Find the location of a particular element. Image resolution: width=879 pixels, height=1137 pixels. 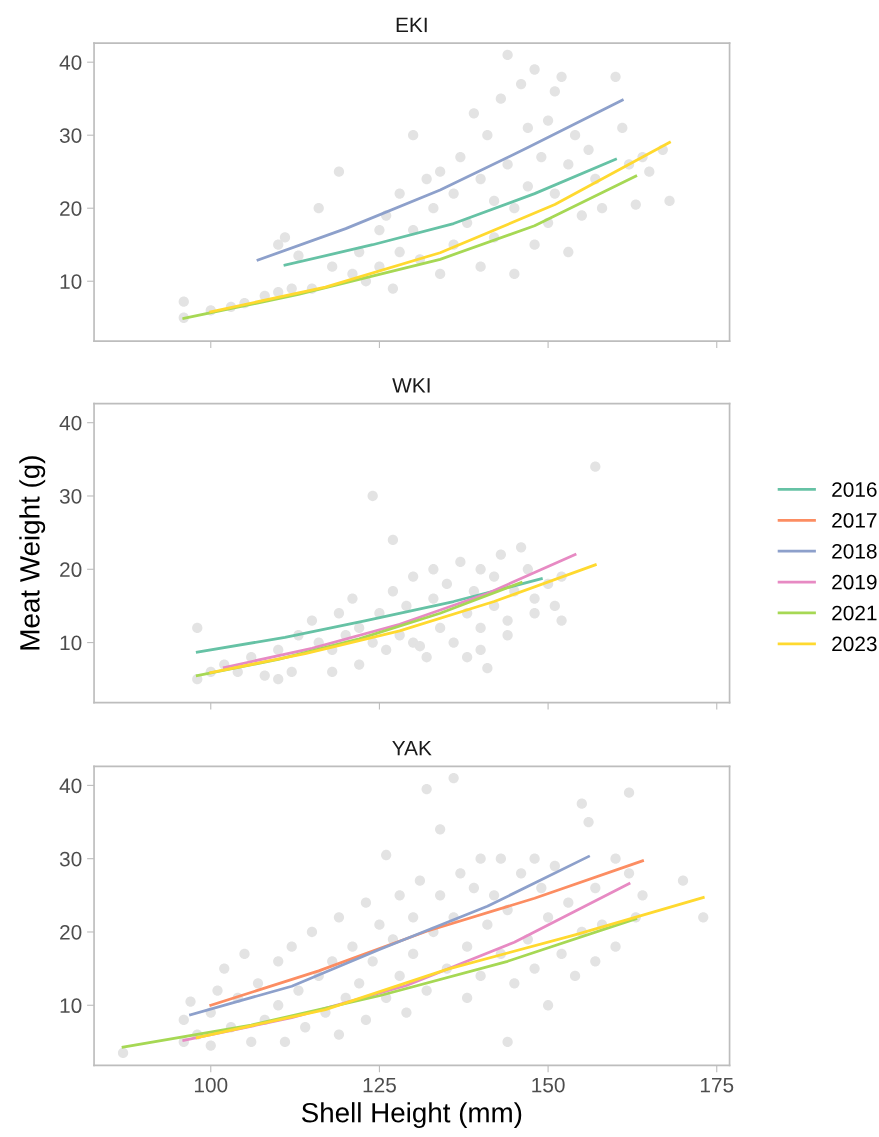

x-tick-label: 175 is located at coordinates (717, 1085).